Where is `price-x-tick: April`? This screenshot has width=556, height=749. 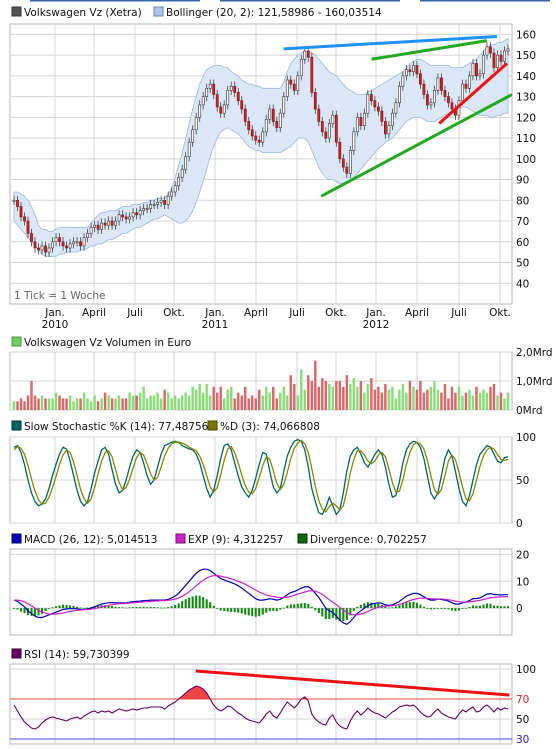
price-x-tick: April is located at coordinates (256, 313).